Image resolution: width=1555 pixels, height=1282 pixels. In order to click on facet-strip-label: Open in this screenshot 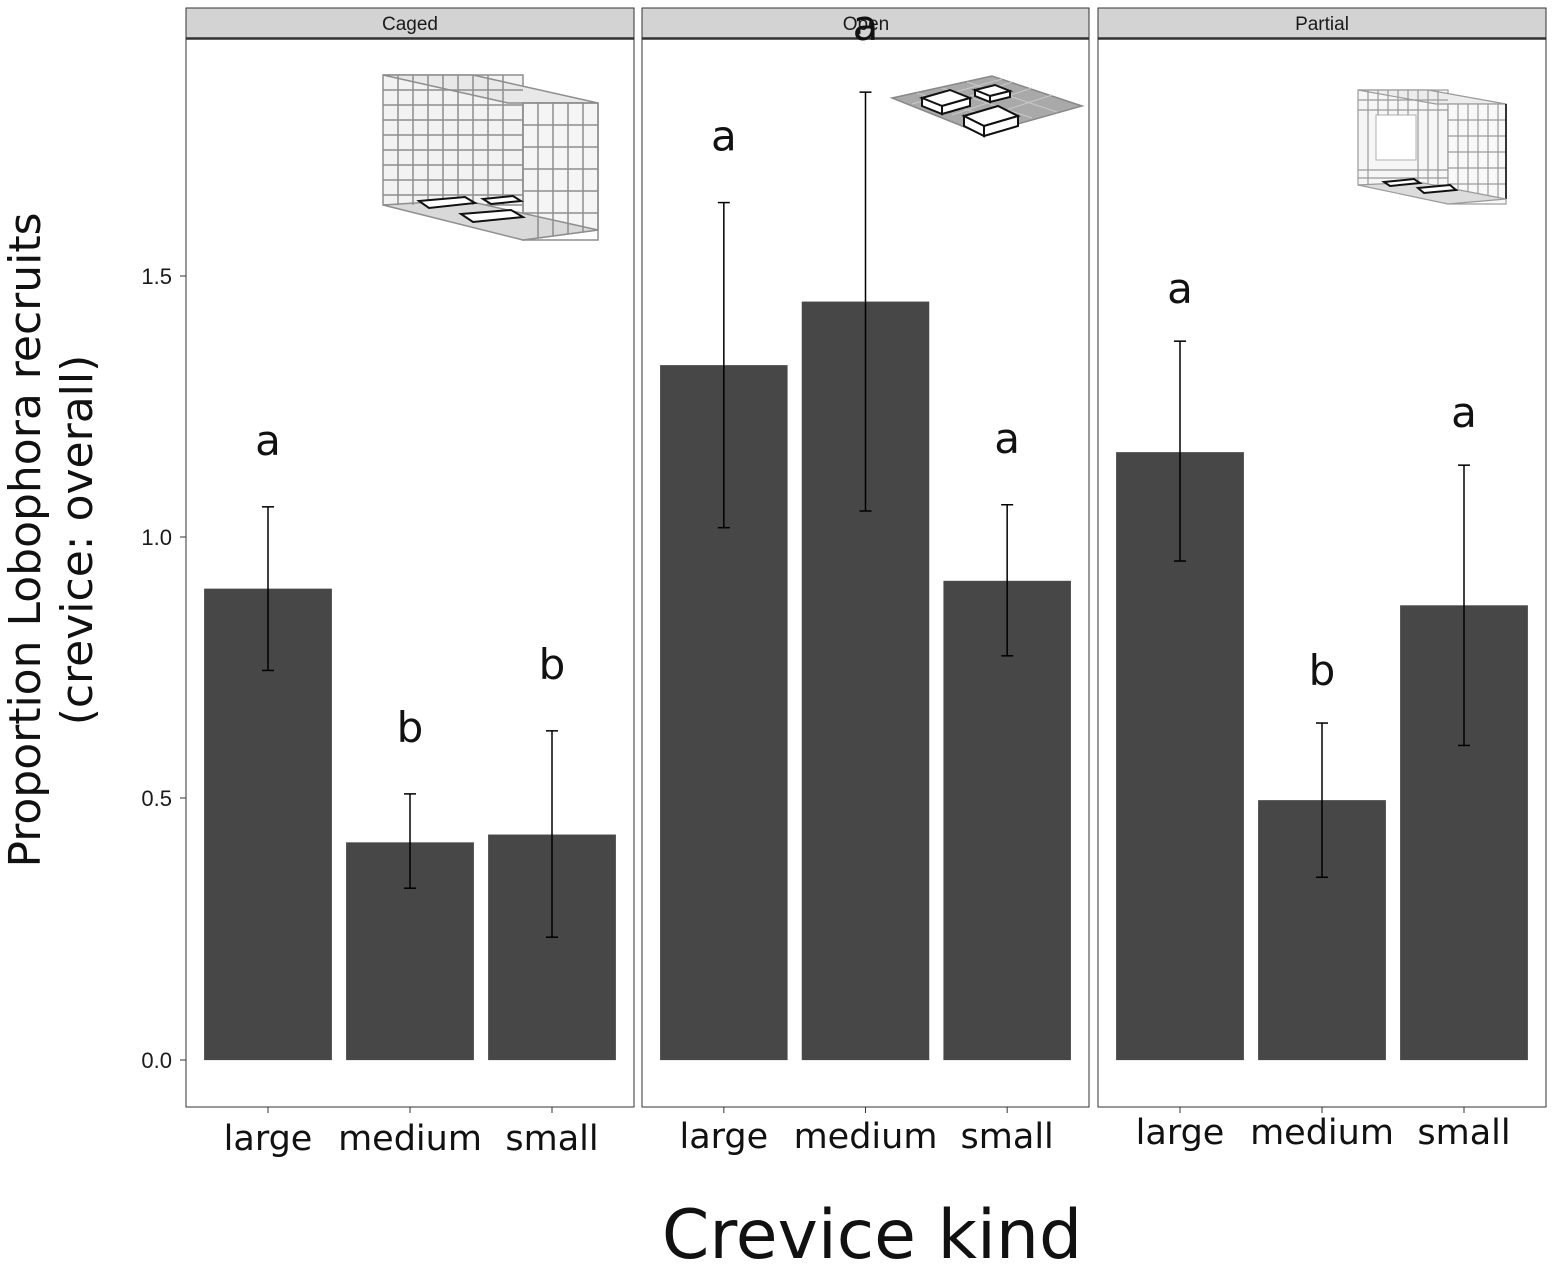, I will do `click(866, 24)`.